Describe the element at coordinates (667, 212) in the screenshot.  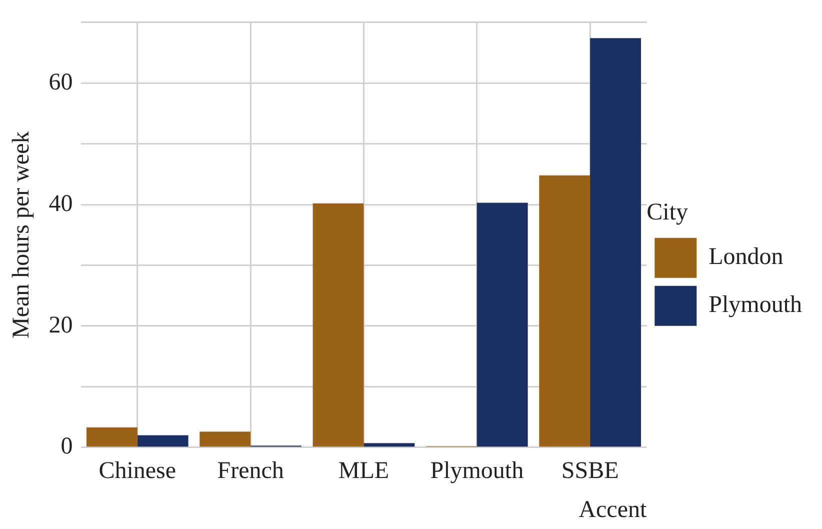
I see `legend-title: City` at that location.